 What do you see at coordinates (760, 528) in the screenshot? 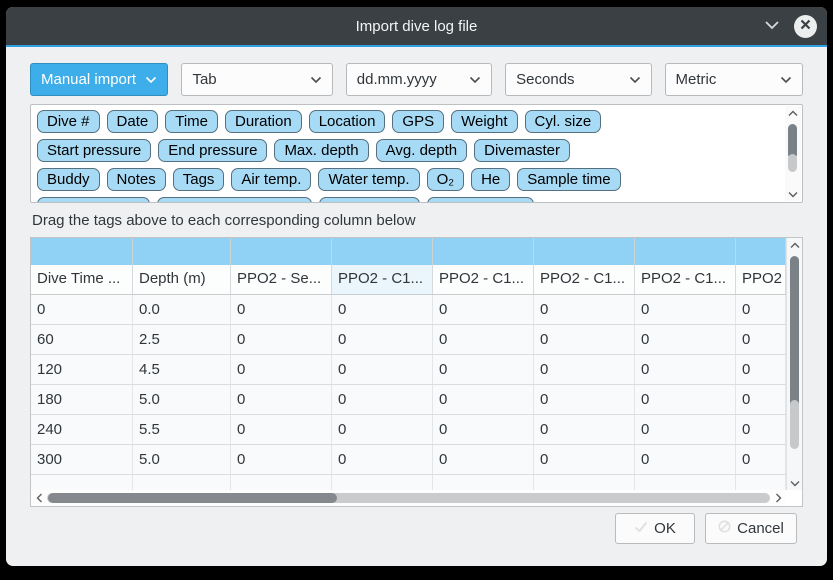
I see `cancel-label: Cancel` at bounding box center [760, 528].